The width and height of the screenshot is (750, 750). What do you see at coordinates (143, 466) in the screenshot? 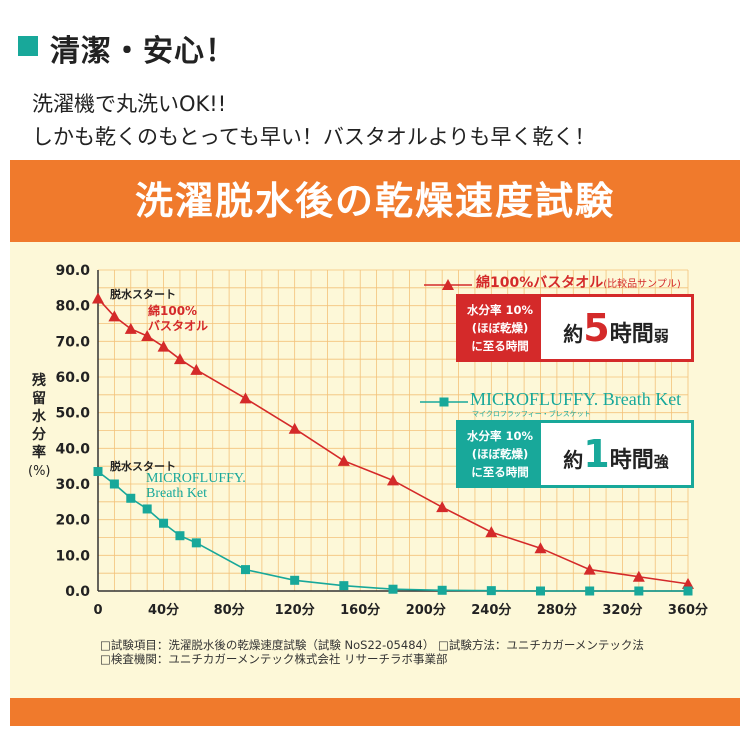
I see `start-annotation-2: 脱水スタート` at bounding box center [143, 466].